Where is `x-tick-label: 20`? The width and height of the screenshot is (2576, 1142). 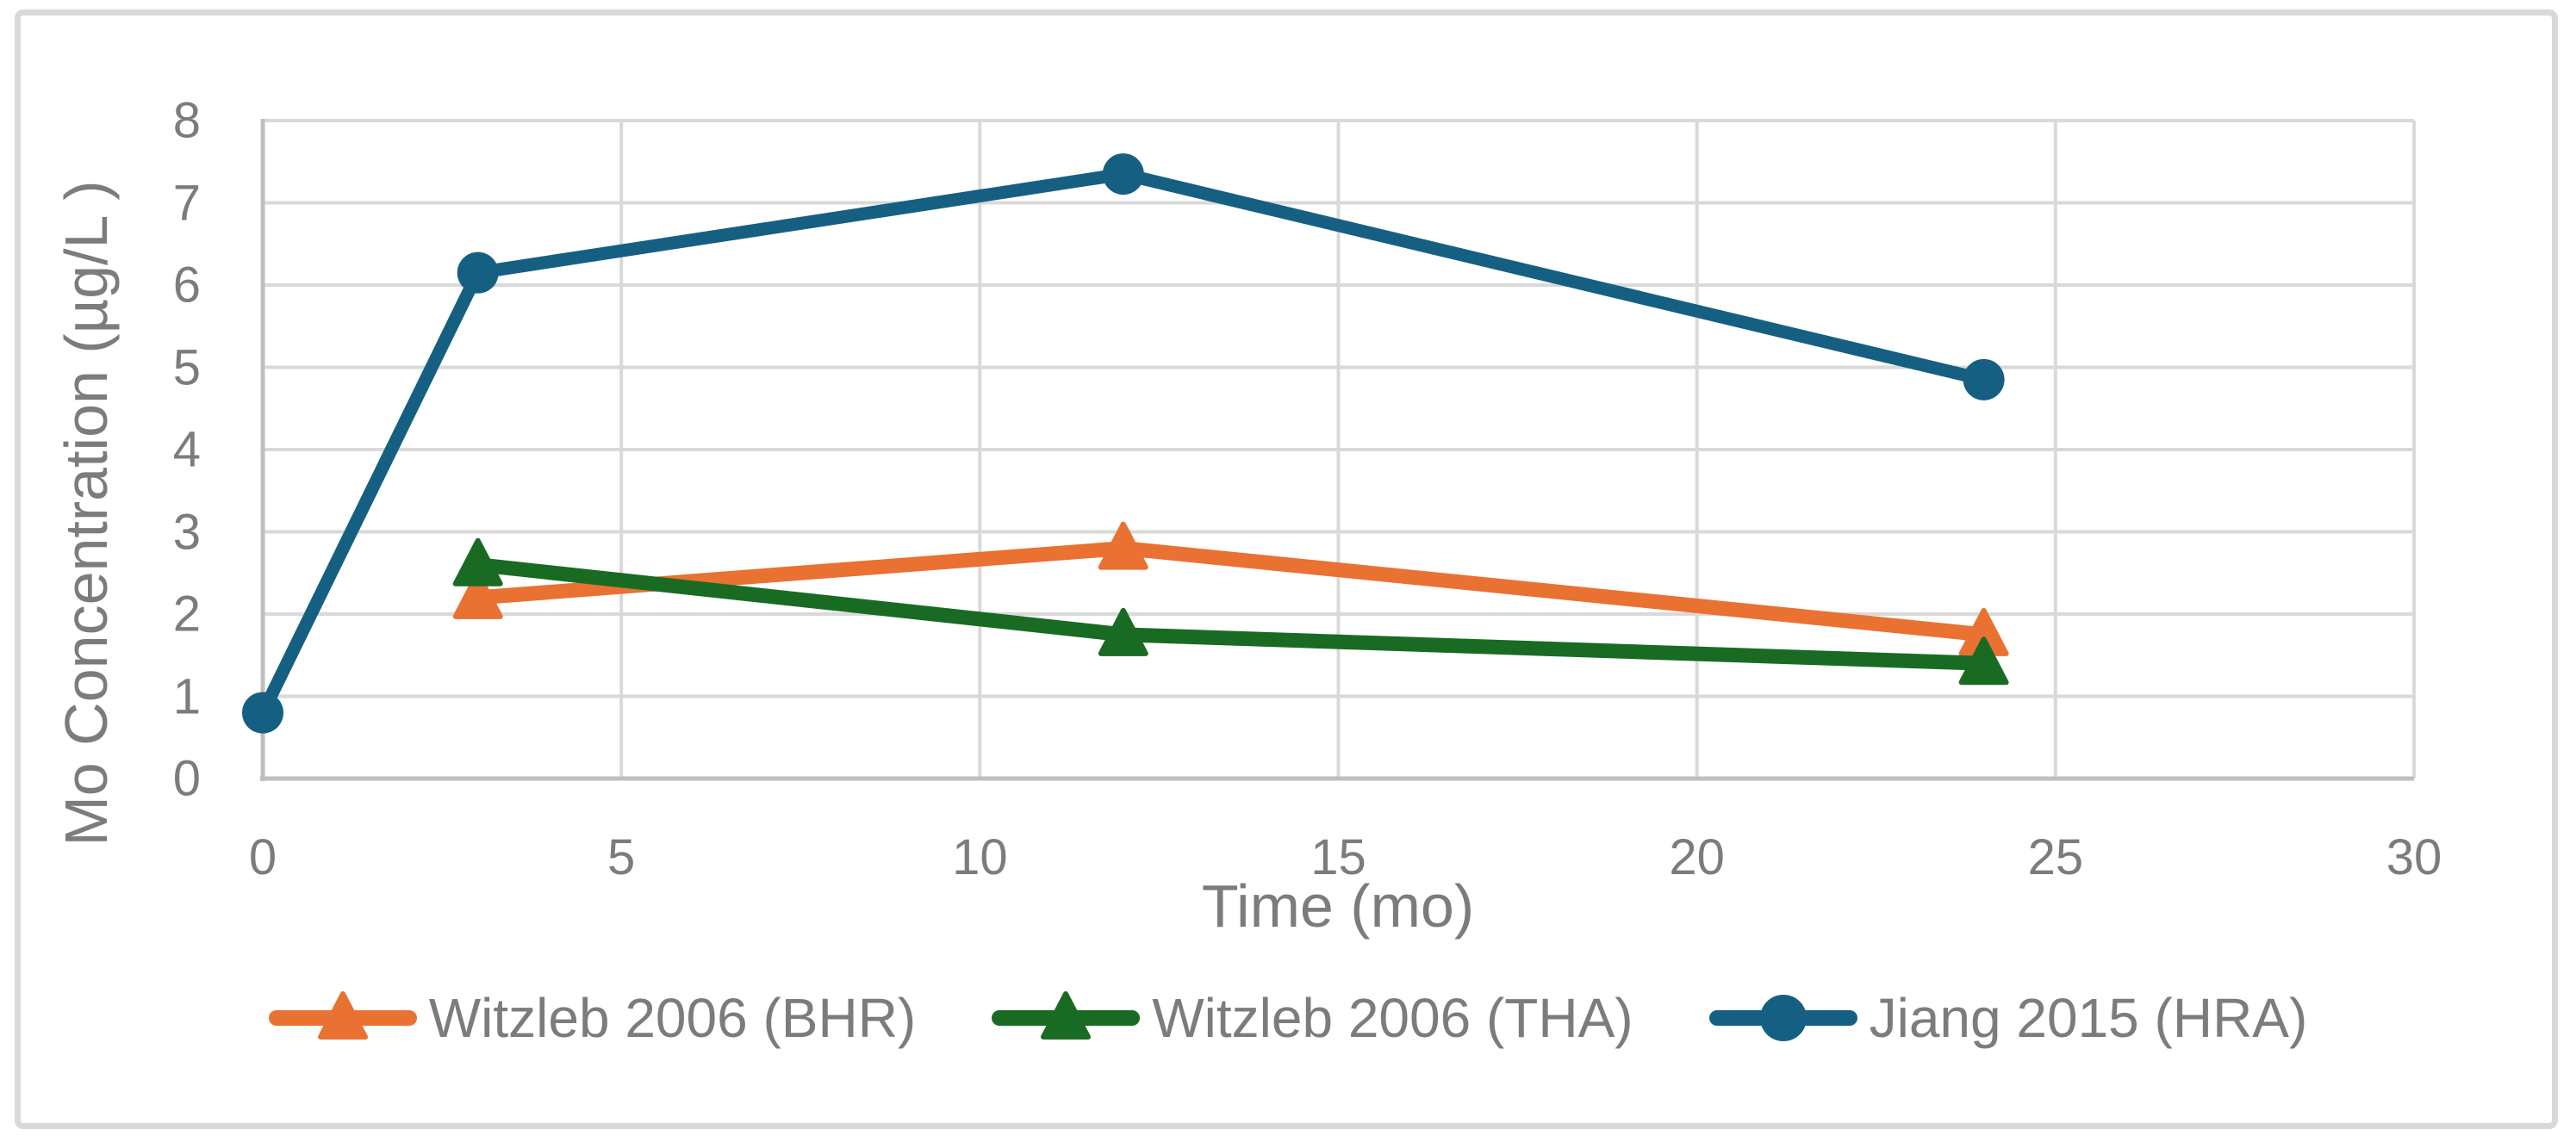
x-tick-label: 20 is located at coordinates (1697, 857).